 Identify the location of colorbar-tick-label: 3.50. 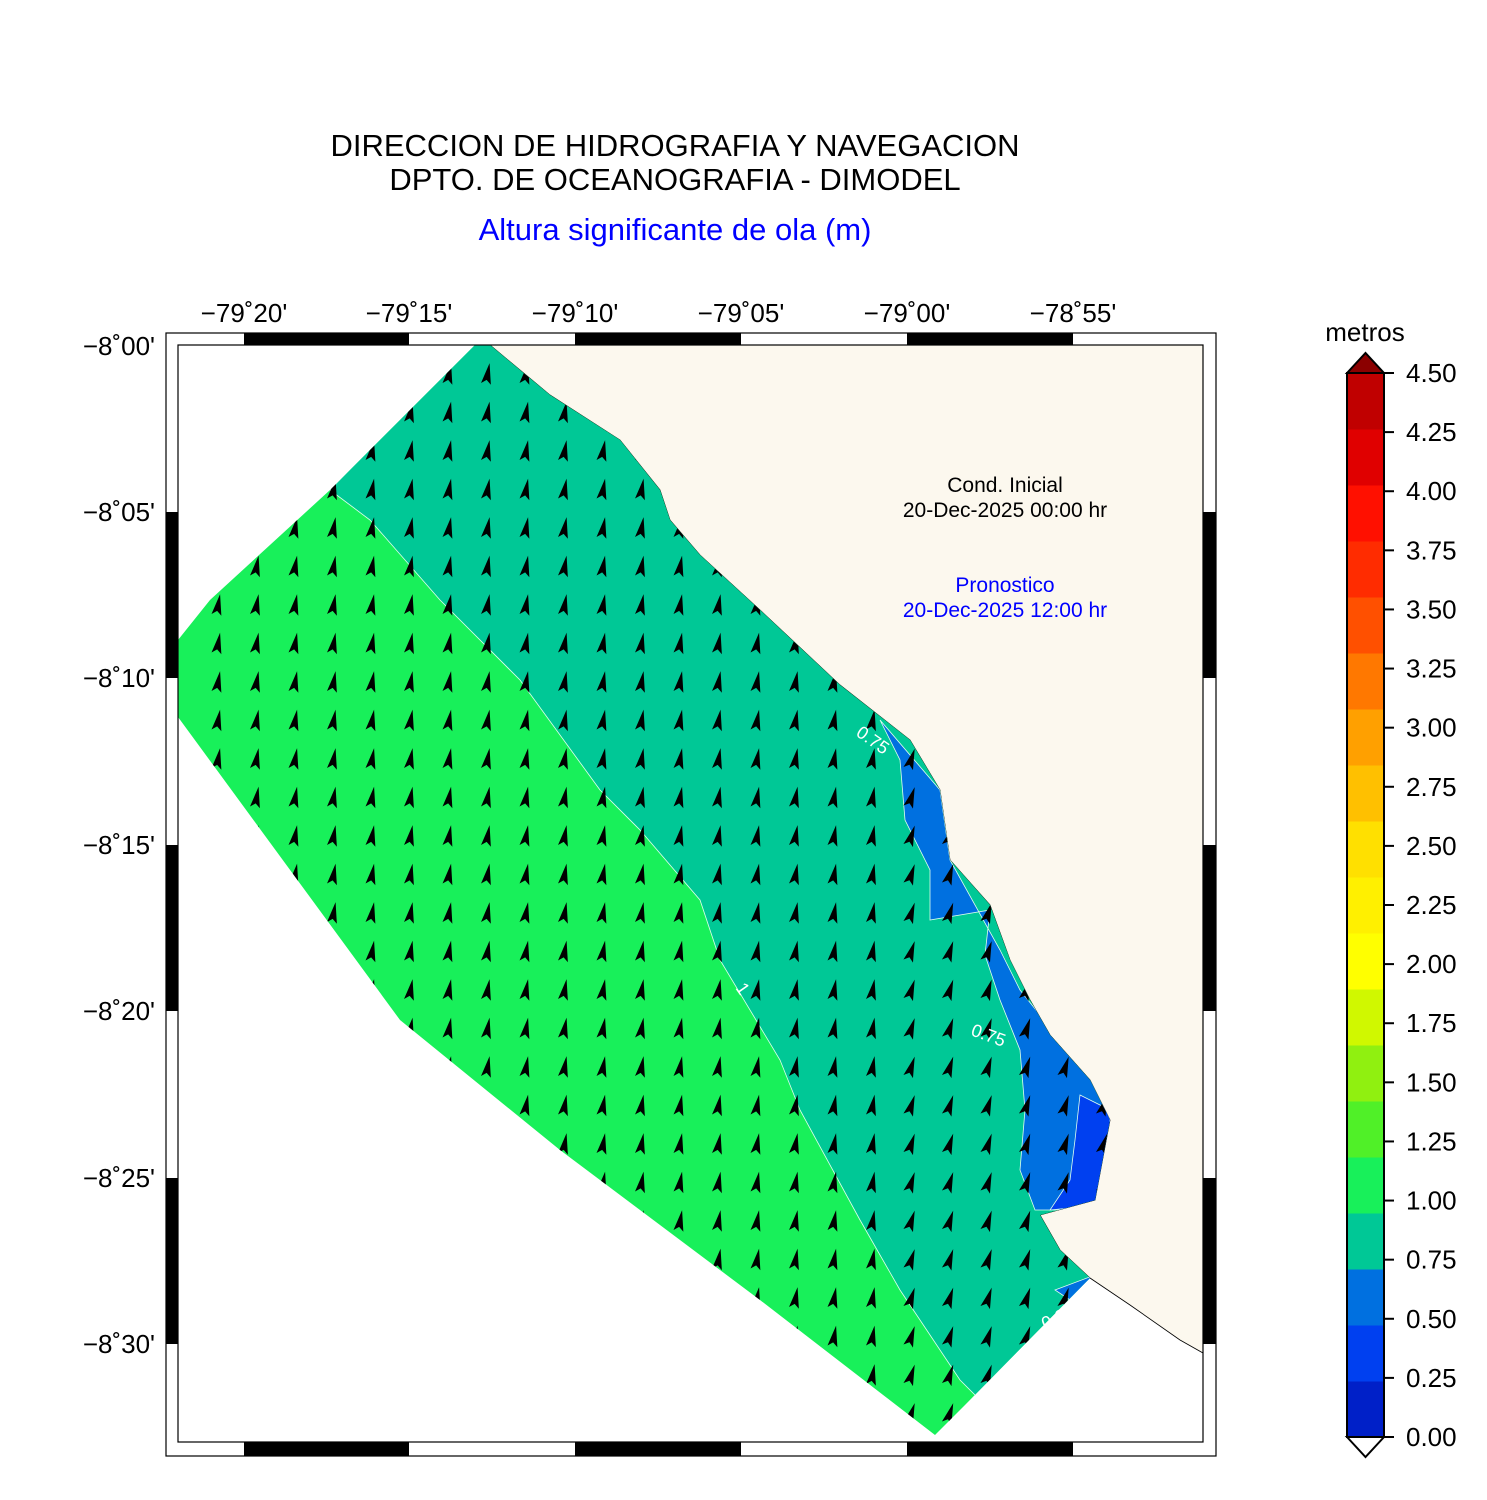
(1431, 609).